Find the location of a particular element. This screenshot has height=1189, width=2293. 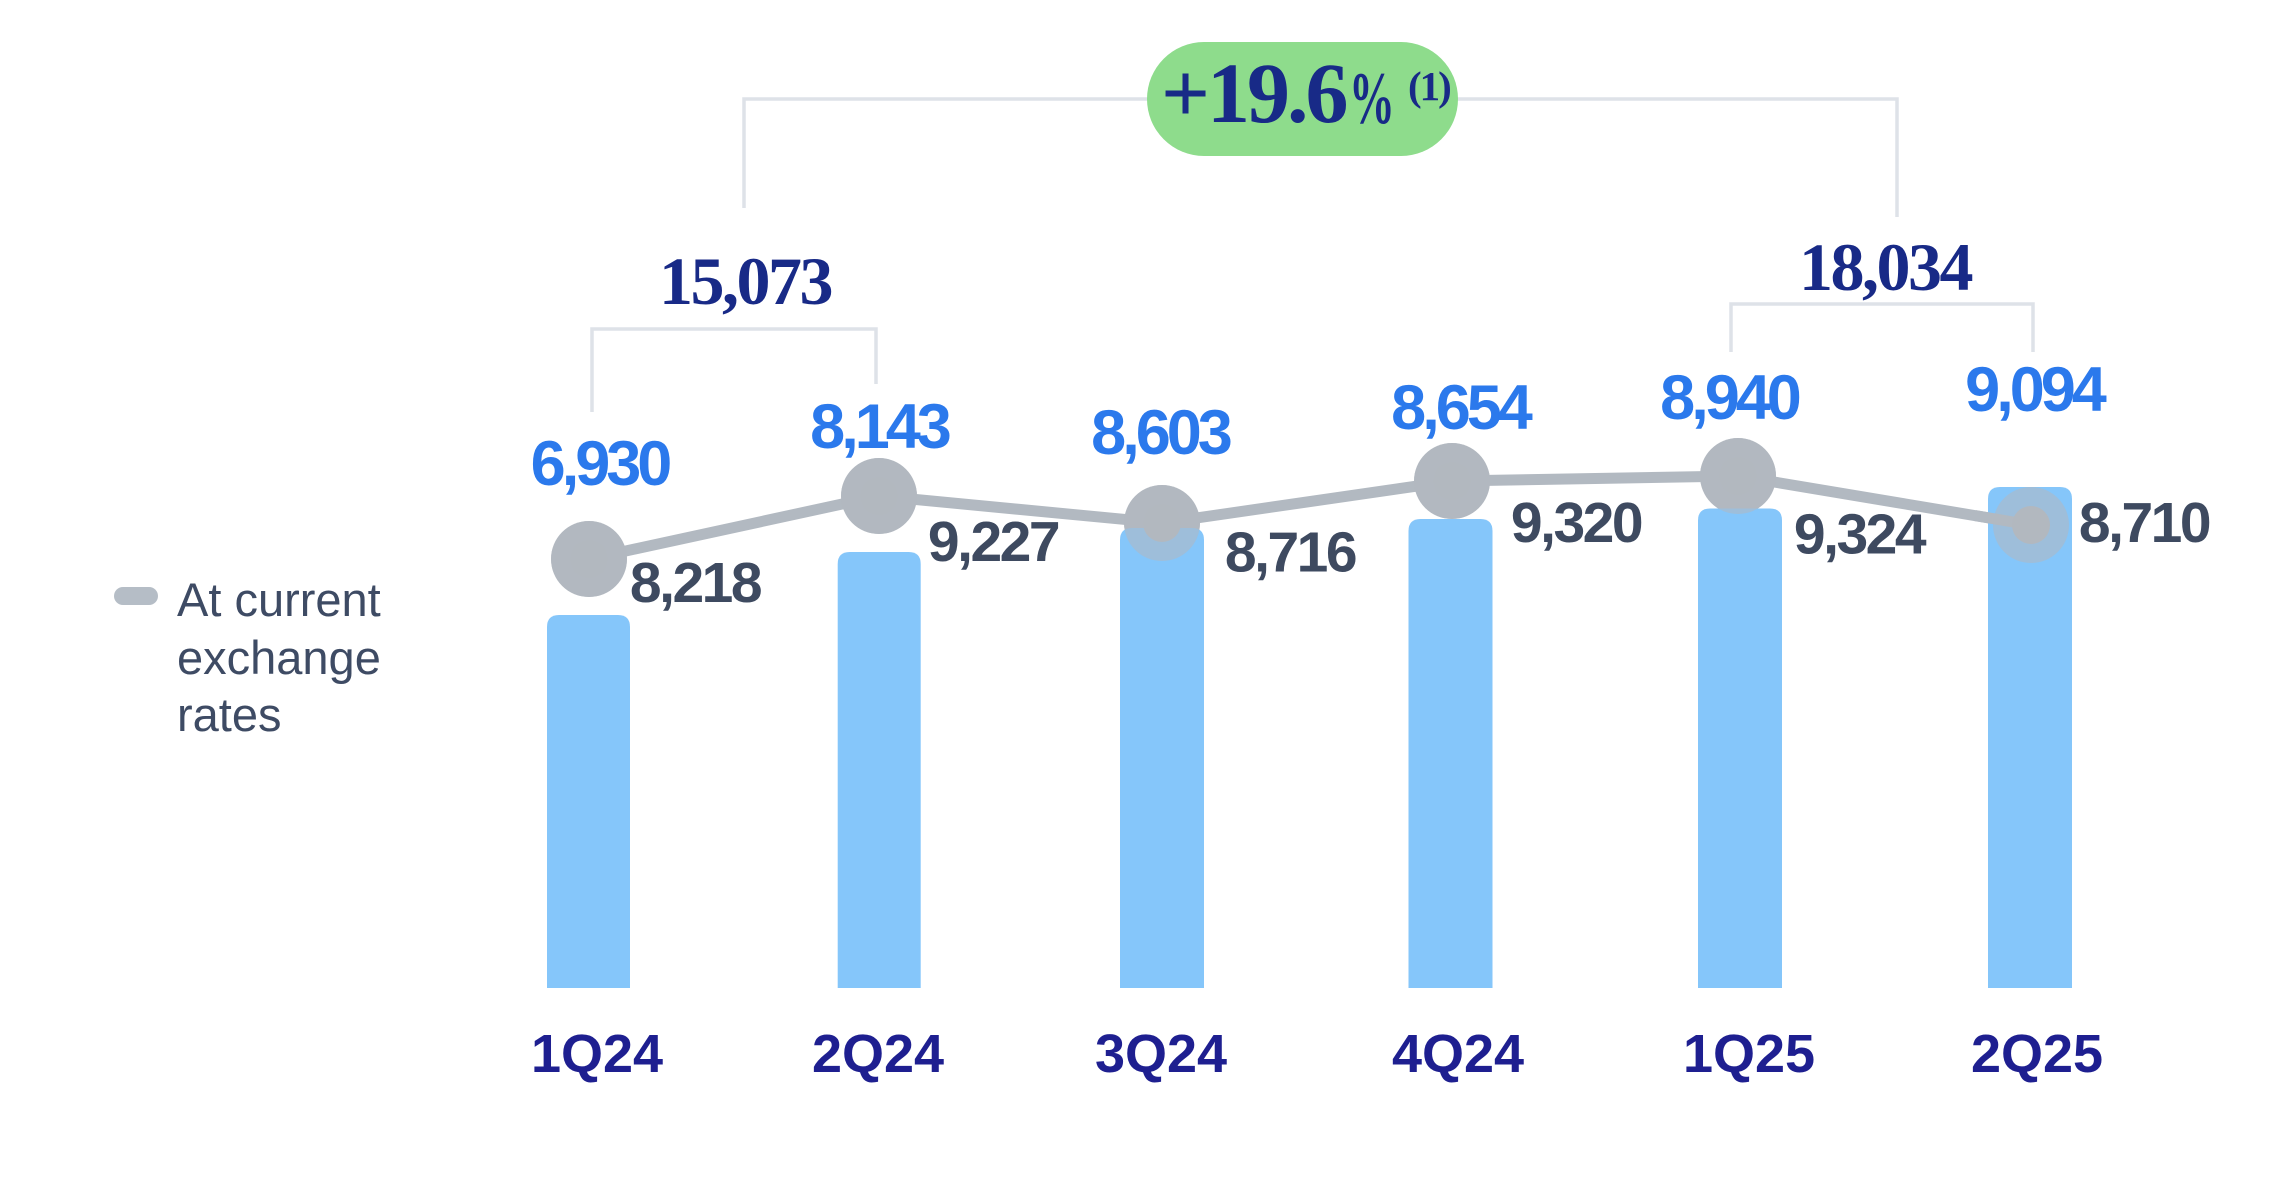

svg-text: 8,143 is located at coordinates (880, 427).